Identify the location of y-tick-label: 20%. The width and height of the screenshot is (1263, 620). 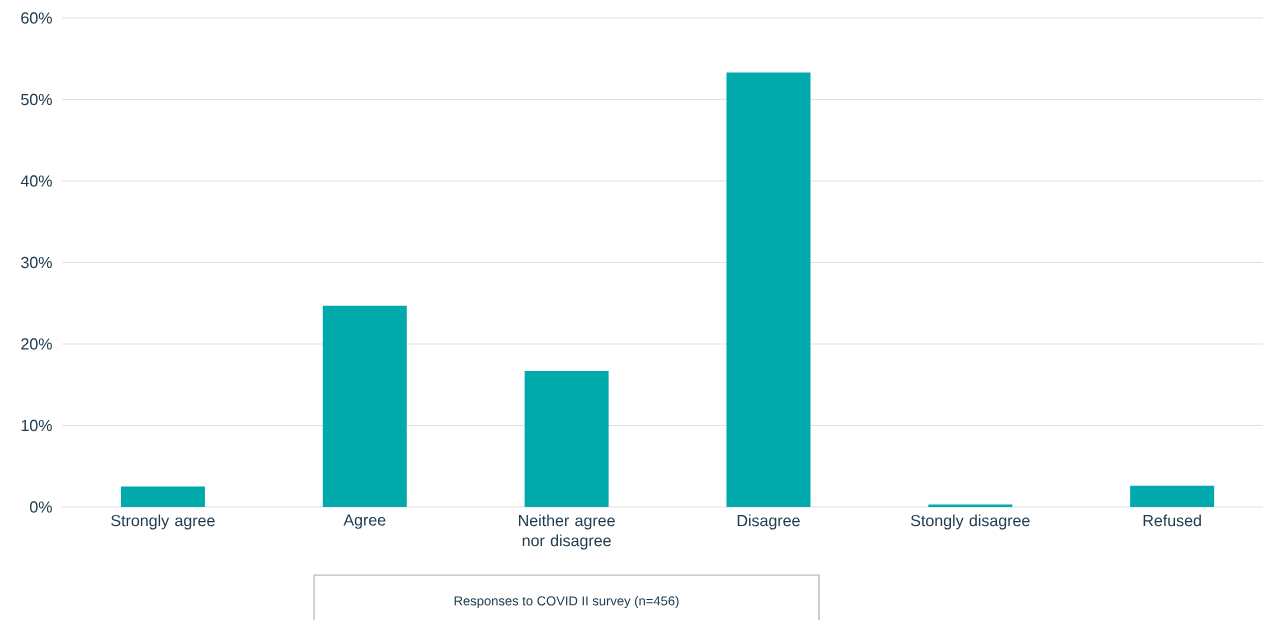
(36, 344).